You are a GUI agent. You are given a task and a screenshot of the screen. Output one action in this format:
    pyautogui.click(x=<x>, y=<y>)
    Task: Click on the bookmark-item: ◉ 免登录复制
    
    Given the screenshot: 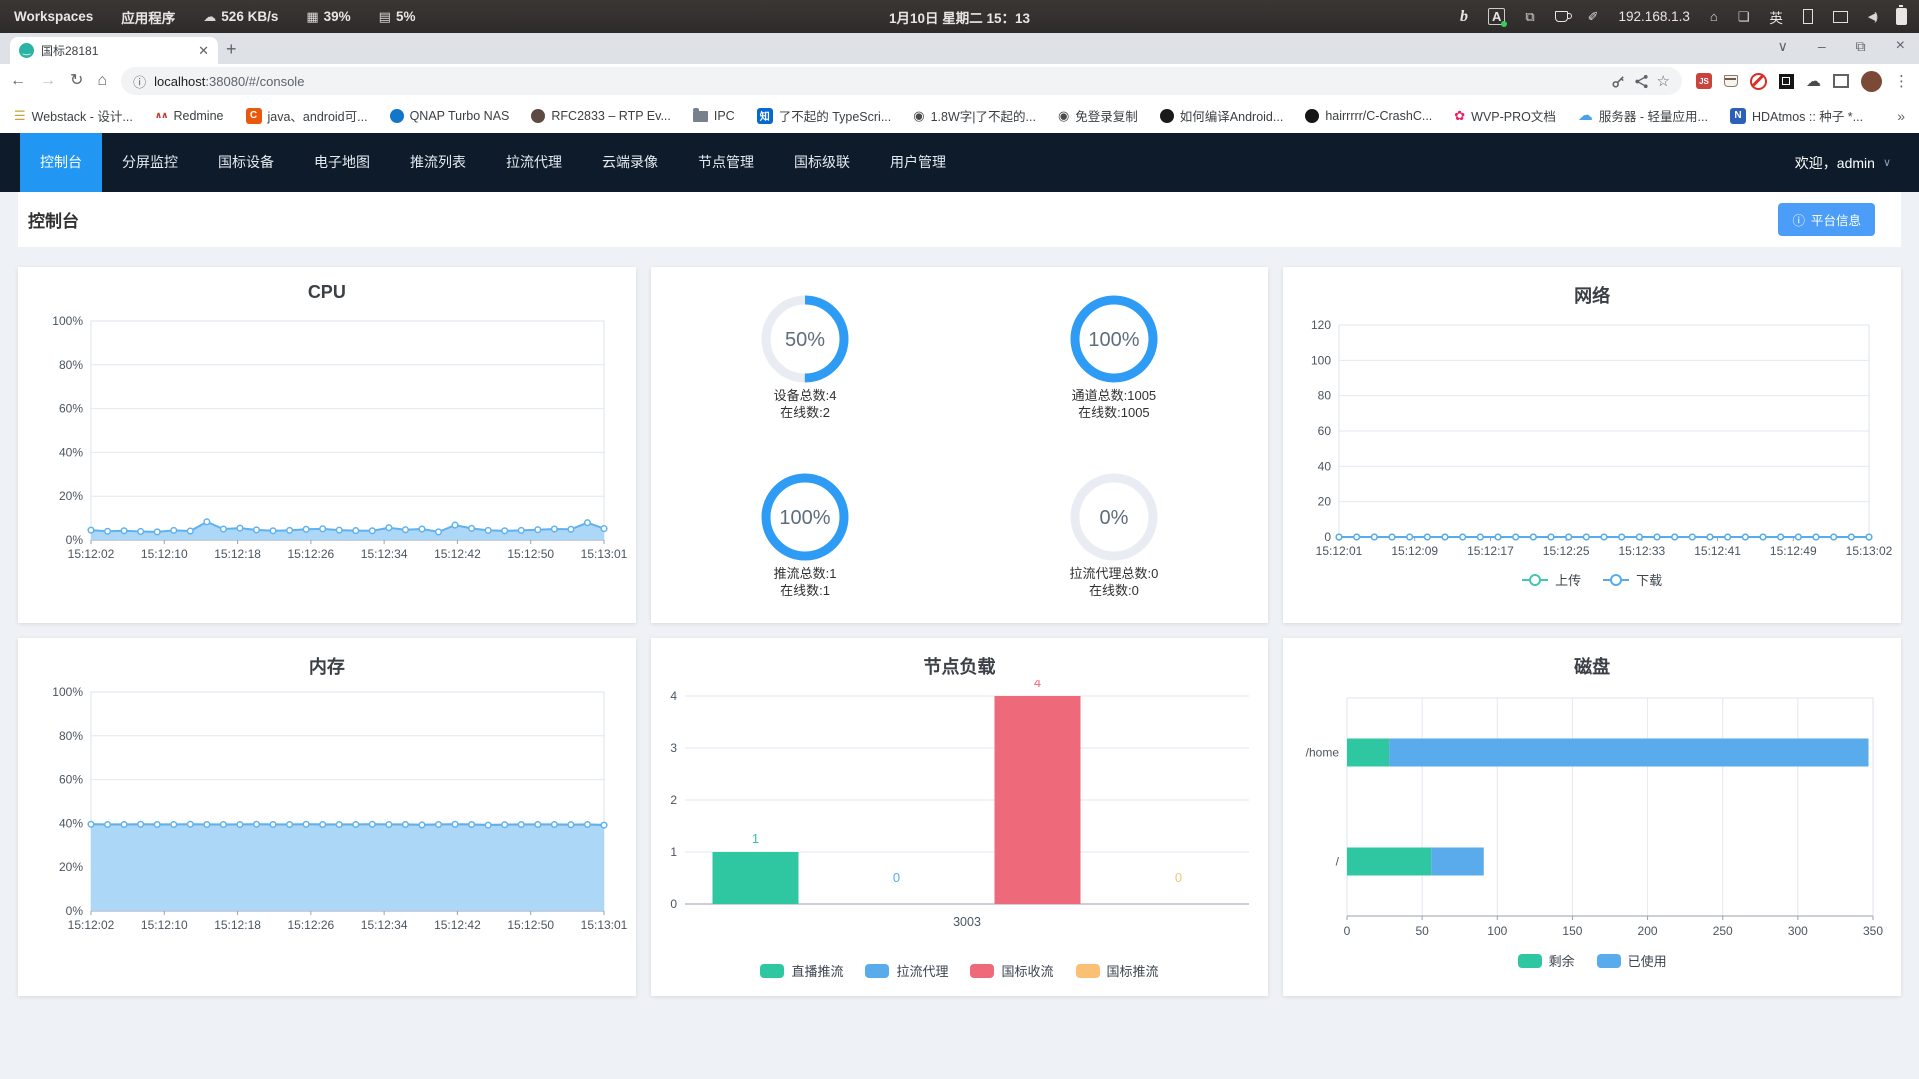 What is the action you would take?
    pyautogui.click(x=1098, y=115)
    